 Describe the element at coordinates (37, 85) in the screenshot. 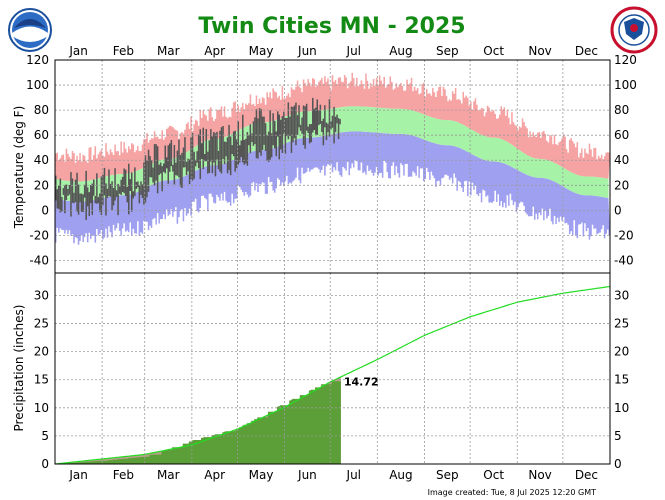

I see `temp-ytick-label-left: 100` at that location.